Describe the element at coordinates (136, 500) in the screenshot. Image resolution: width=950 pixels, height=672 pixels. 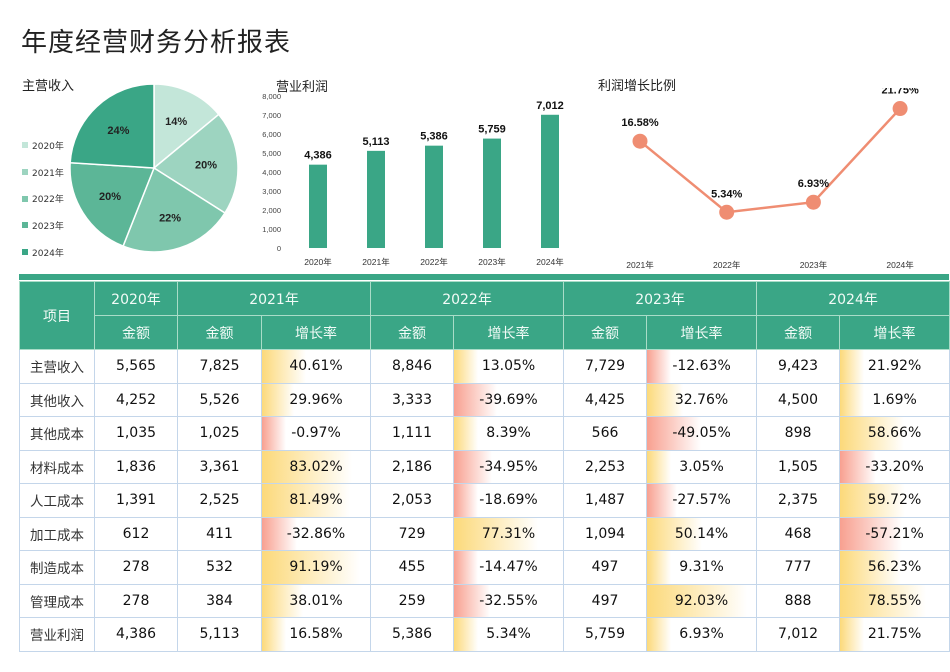
I see `amount-cell: 1,391` at that location.